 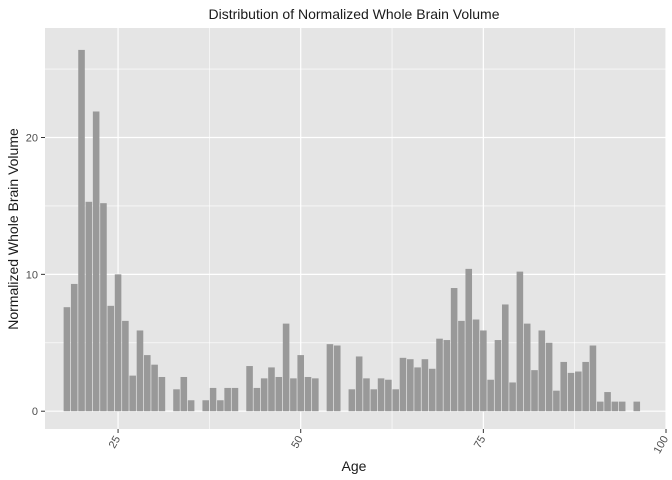 What do you see at coordinates (297, 442) in the screenshot?
I see `x-tick-label: 50` at bounding box center [297, 442].